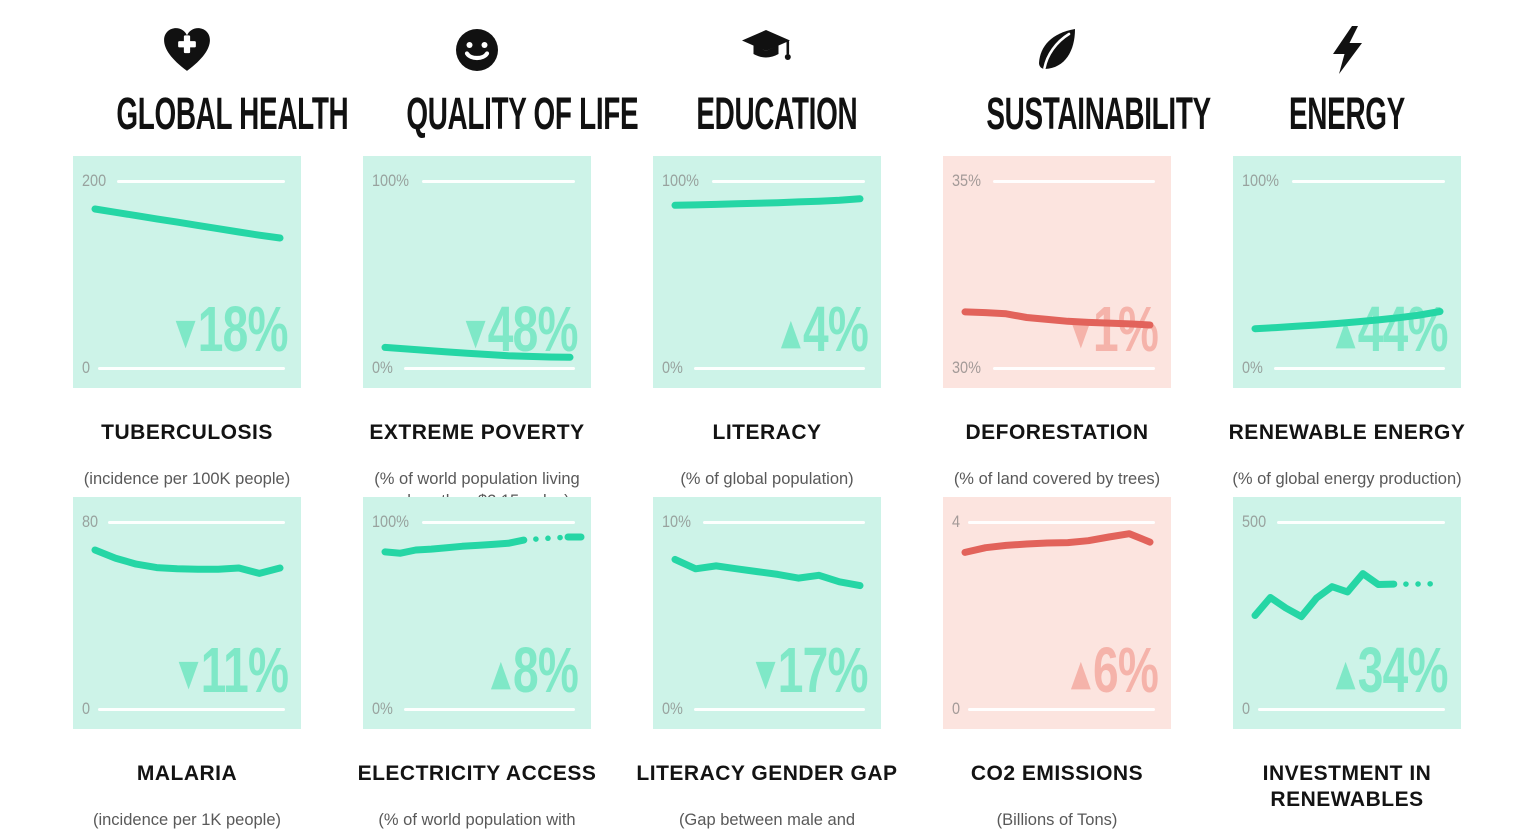 The height and width of the screenshot is (835, 1536). I want to click on change-indicator: ▼18%, so click(232, 329).